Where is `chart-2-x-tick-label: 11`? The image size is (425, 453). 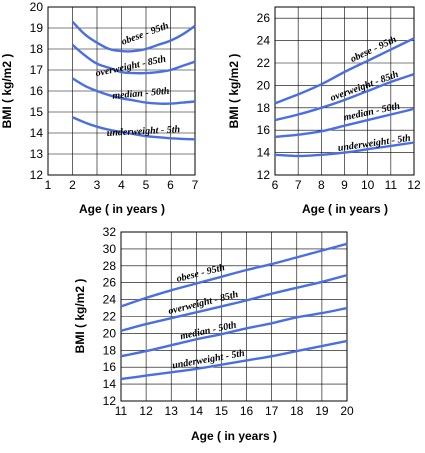
chart-2-x-tick-label: 11 is located at coordinates (391, 185).